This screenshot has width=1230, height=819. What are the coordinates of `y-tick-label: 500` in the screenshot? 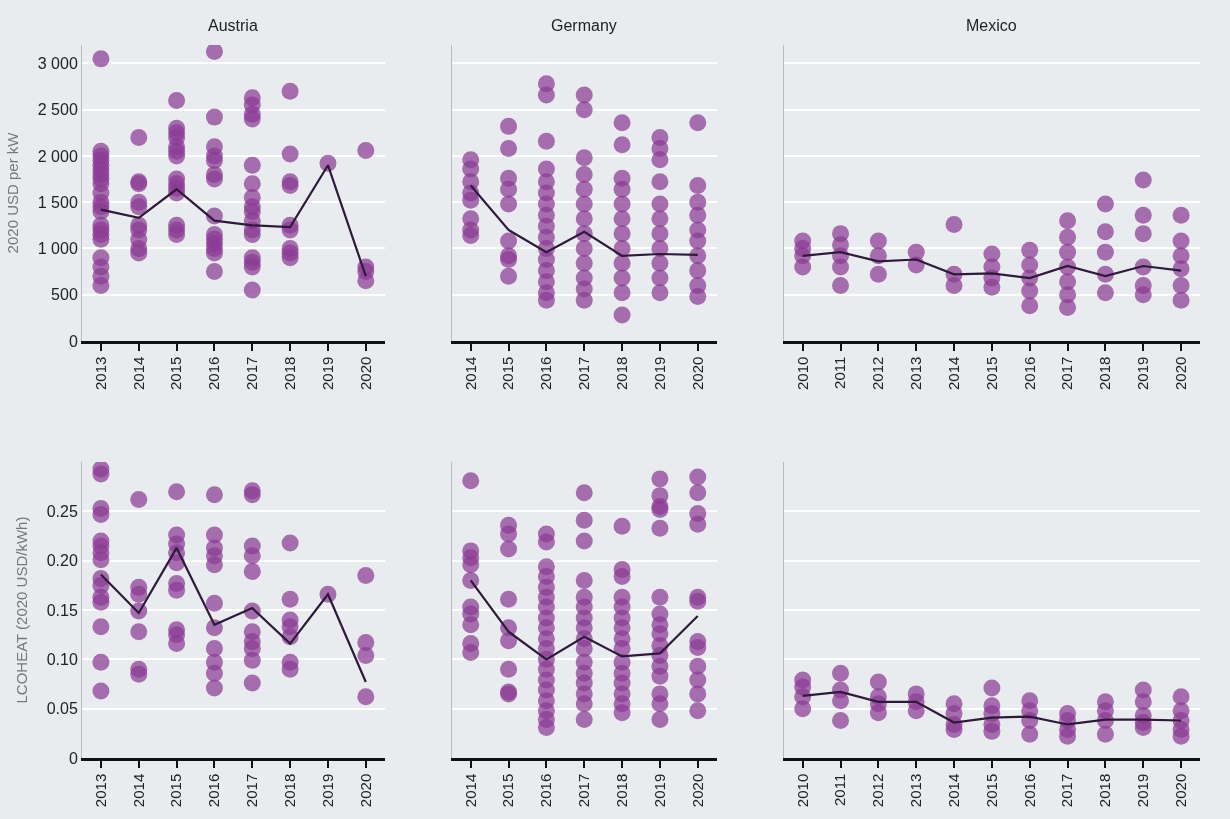 It's located at (64, 295).